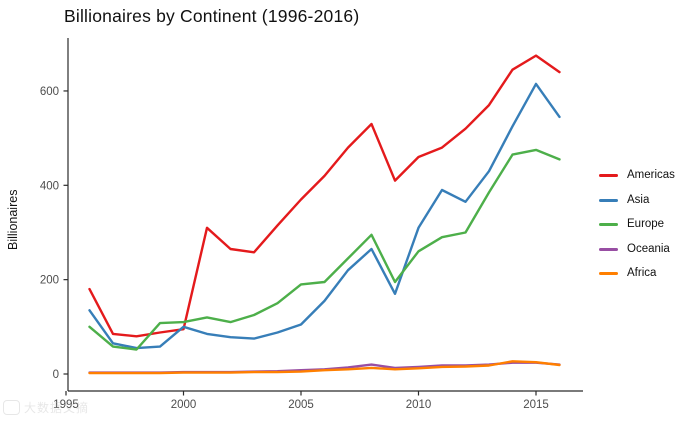  What do you see at coordinates (56, 375) in the screenshot?
I see `y-tick-label: 0` at bounding box center [56, 375].